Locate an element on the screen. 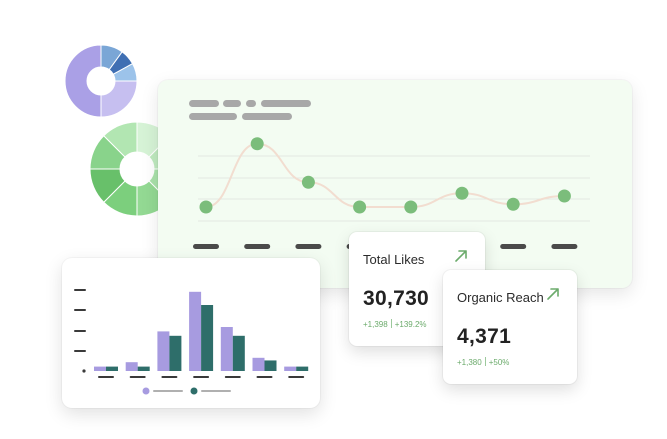 This screenshot has height=439, width=667. total-likes-delta: +1,398 +139.2% is located at coordinates (395, 324).